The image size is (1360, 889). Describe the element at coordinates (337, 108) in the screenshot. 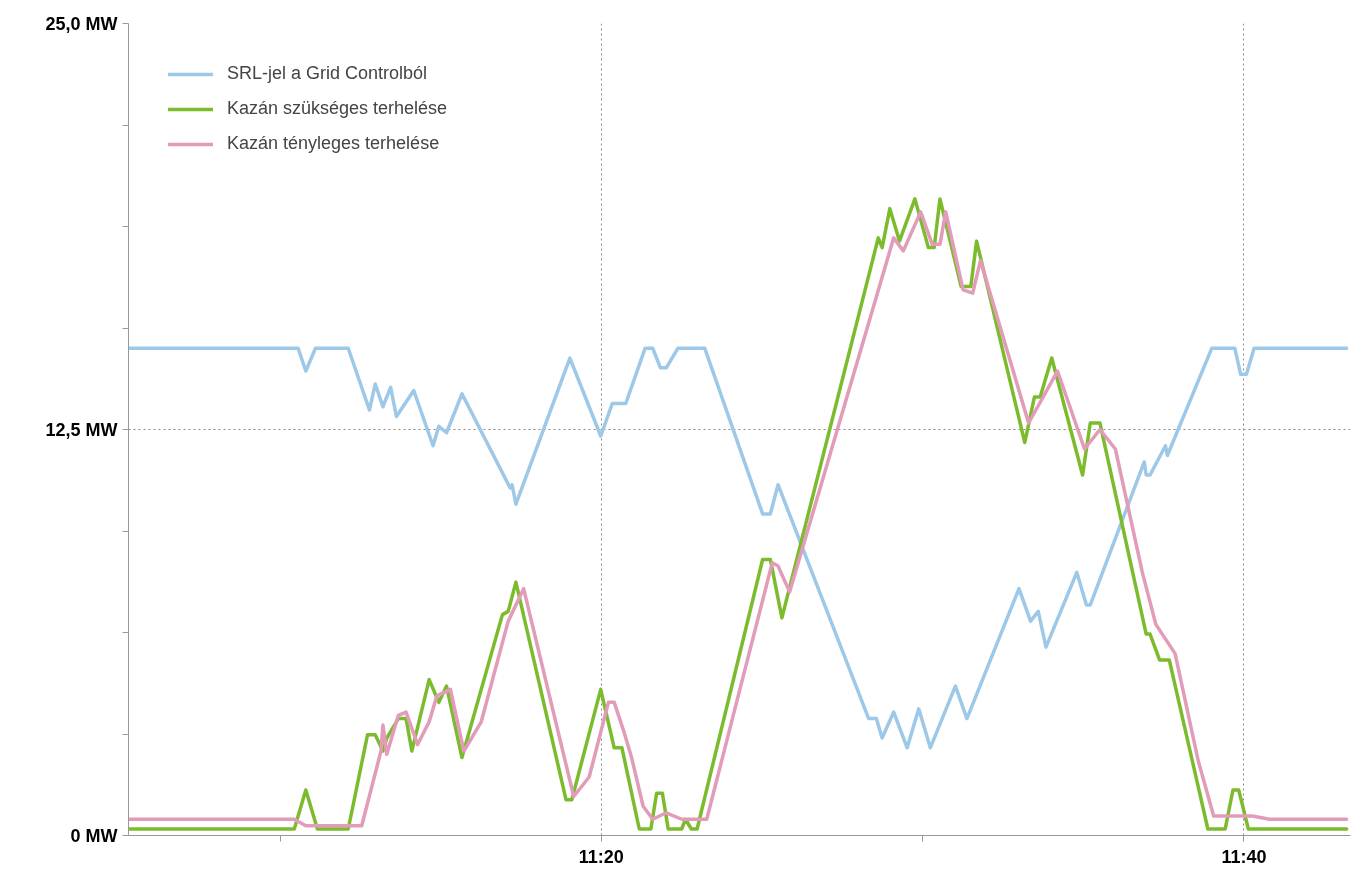

I see `legend-label: Kazán szükséges terhelése` at that location.